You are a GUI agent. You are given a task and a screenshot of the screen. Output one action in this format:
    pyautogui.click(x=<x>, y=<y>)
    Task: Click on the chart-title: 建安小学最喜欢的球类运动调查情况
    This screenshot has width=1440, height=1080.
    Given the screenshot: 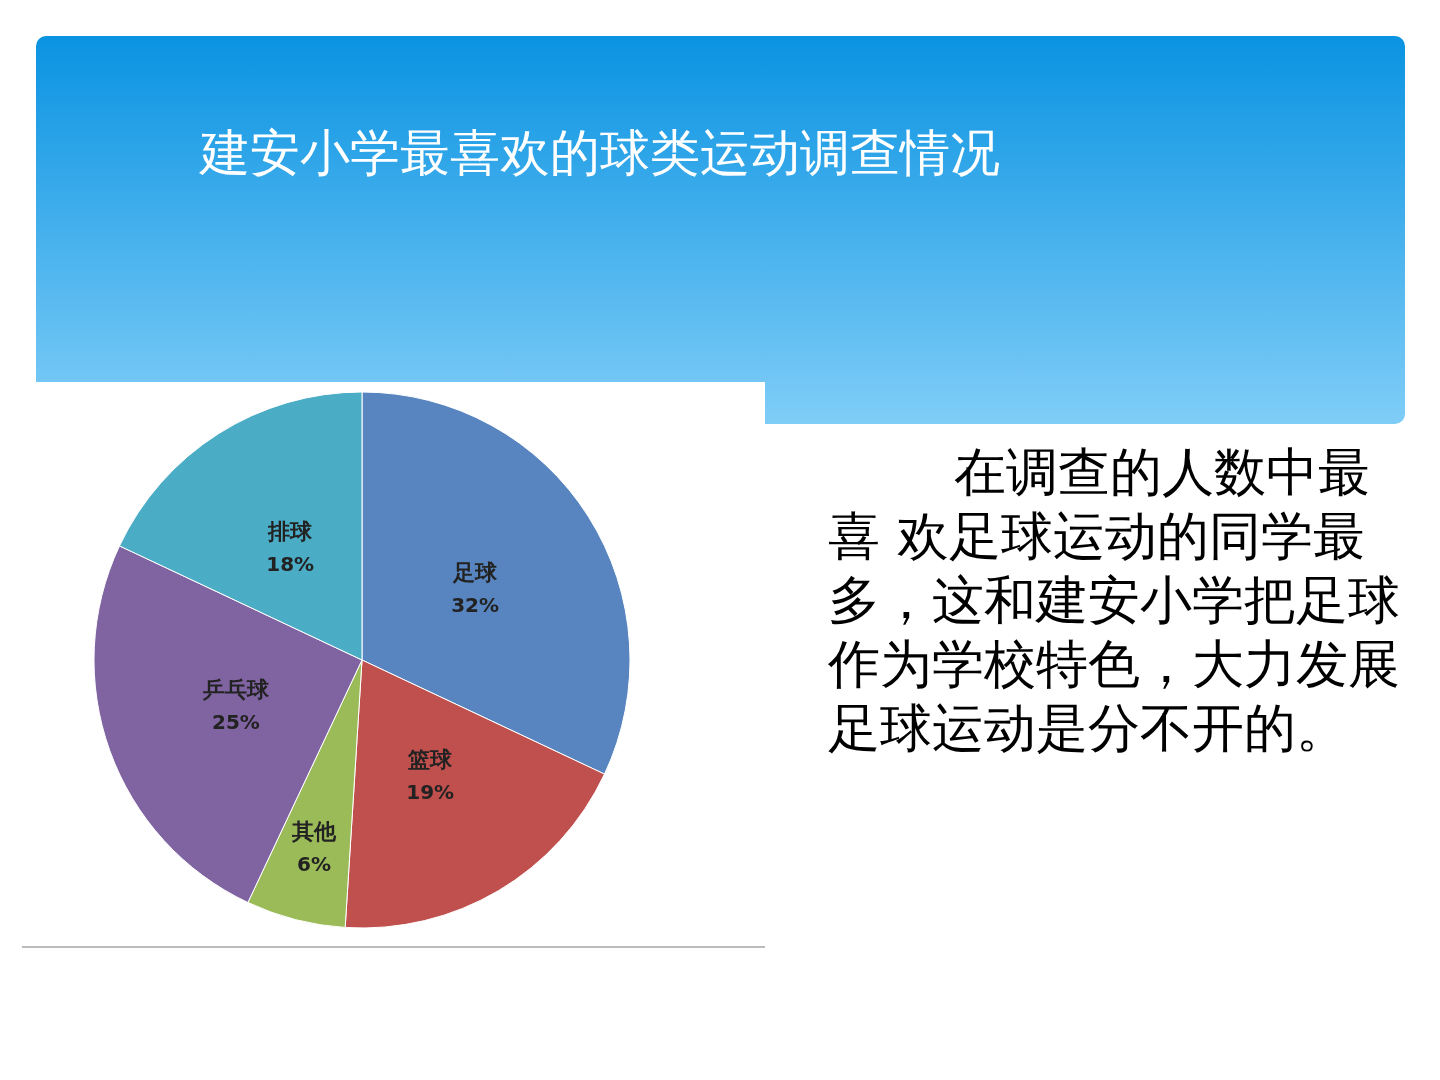 What is the action you would take?
    pyautogui.click(x=600, y=153)
    